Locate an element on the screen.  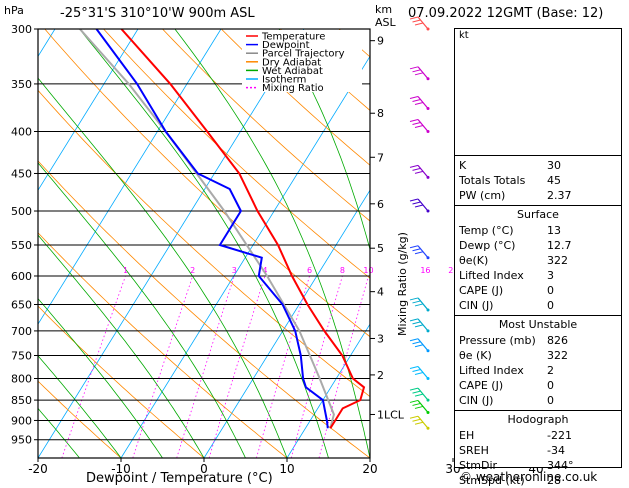
index-row-value: 30 is located at coordinates (554, 165).